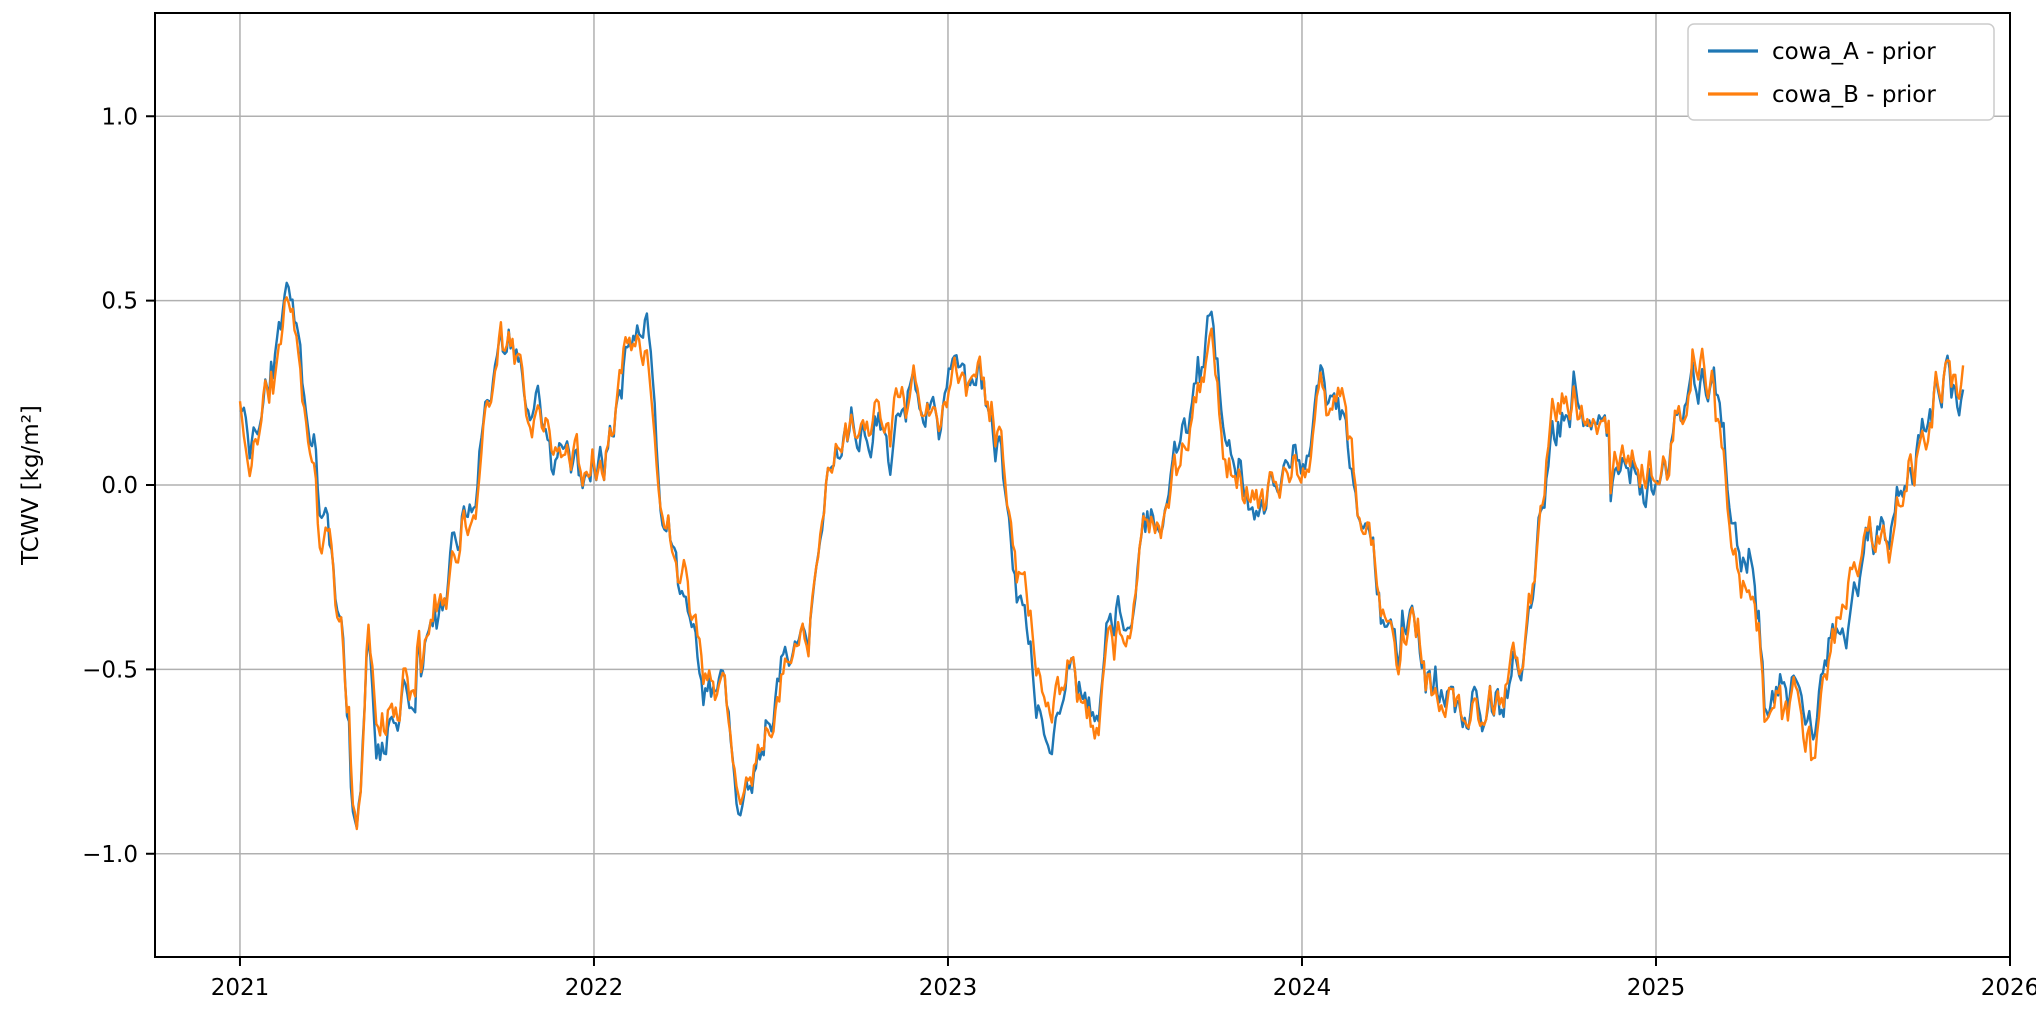 This screenshot has height=1011, width=2036. Describe the element at coordinates (119, 302) in the screenshot. I see `y-tick-label: 0.5` at that location.